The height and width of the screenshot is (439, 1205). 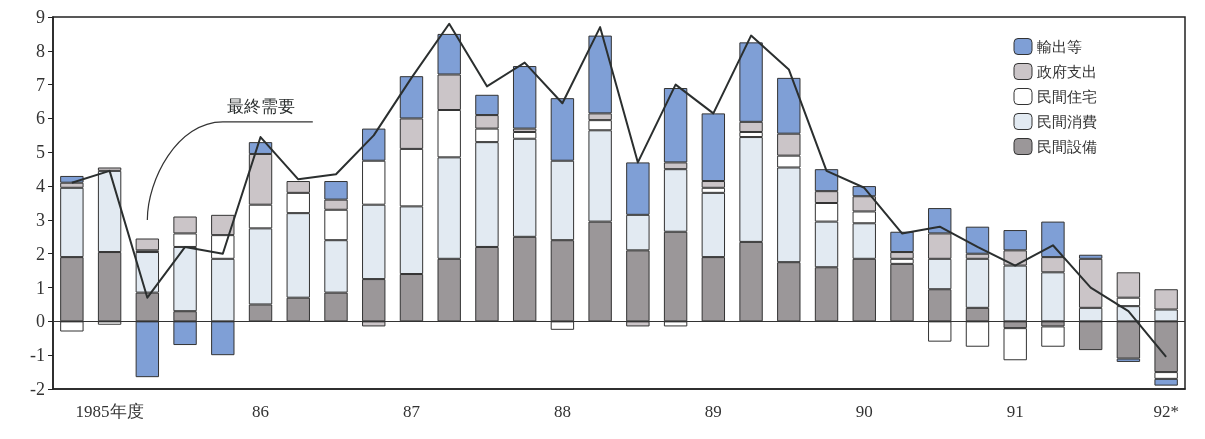 What do you see at coordinates (40, 50) in the screenshot?
I see `y-tick-label: 8` at bounding box center [40, 50].